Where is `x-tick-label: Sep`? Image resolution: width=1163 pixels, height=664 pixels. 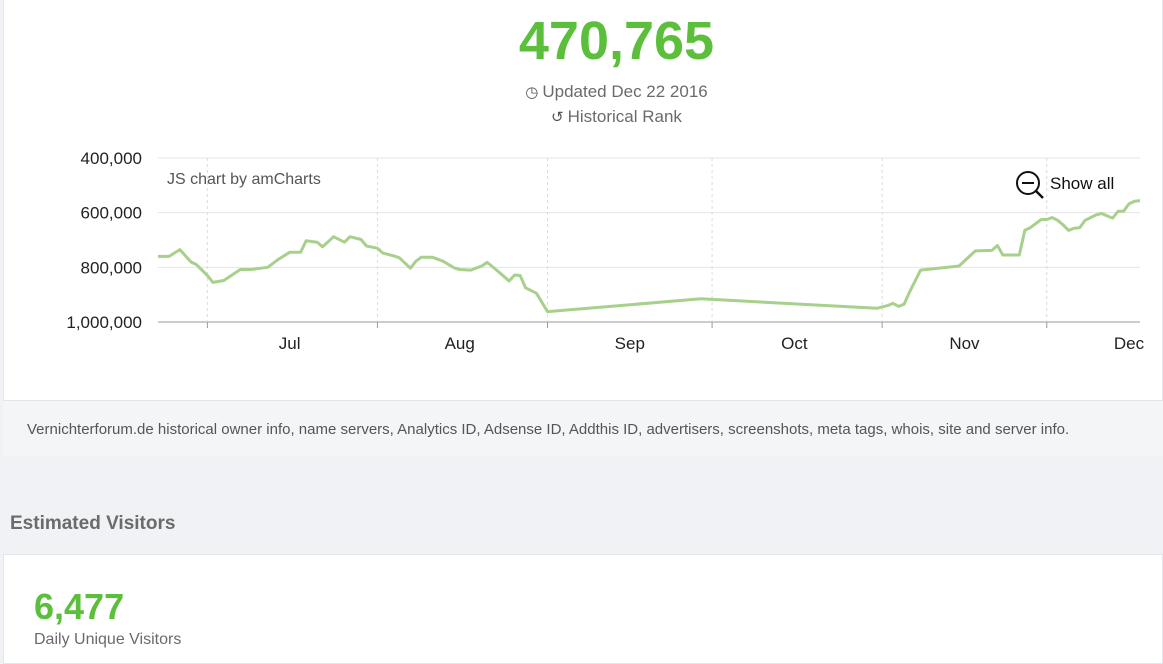
x-tick-label: Sep is located at coordinates (630, 343).